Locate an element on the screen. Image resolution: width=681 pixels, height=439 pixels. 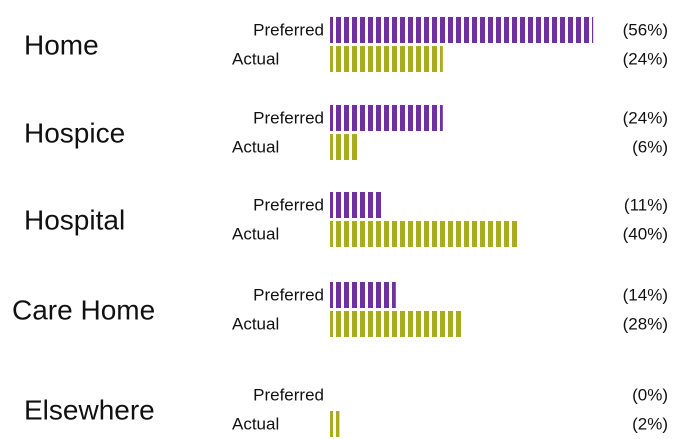
category-label: Care Home is located at coordinates (83, 309).